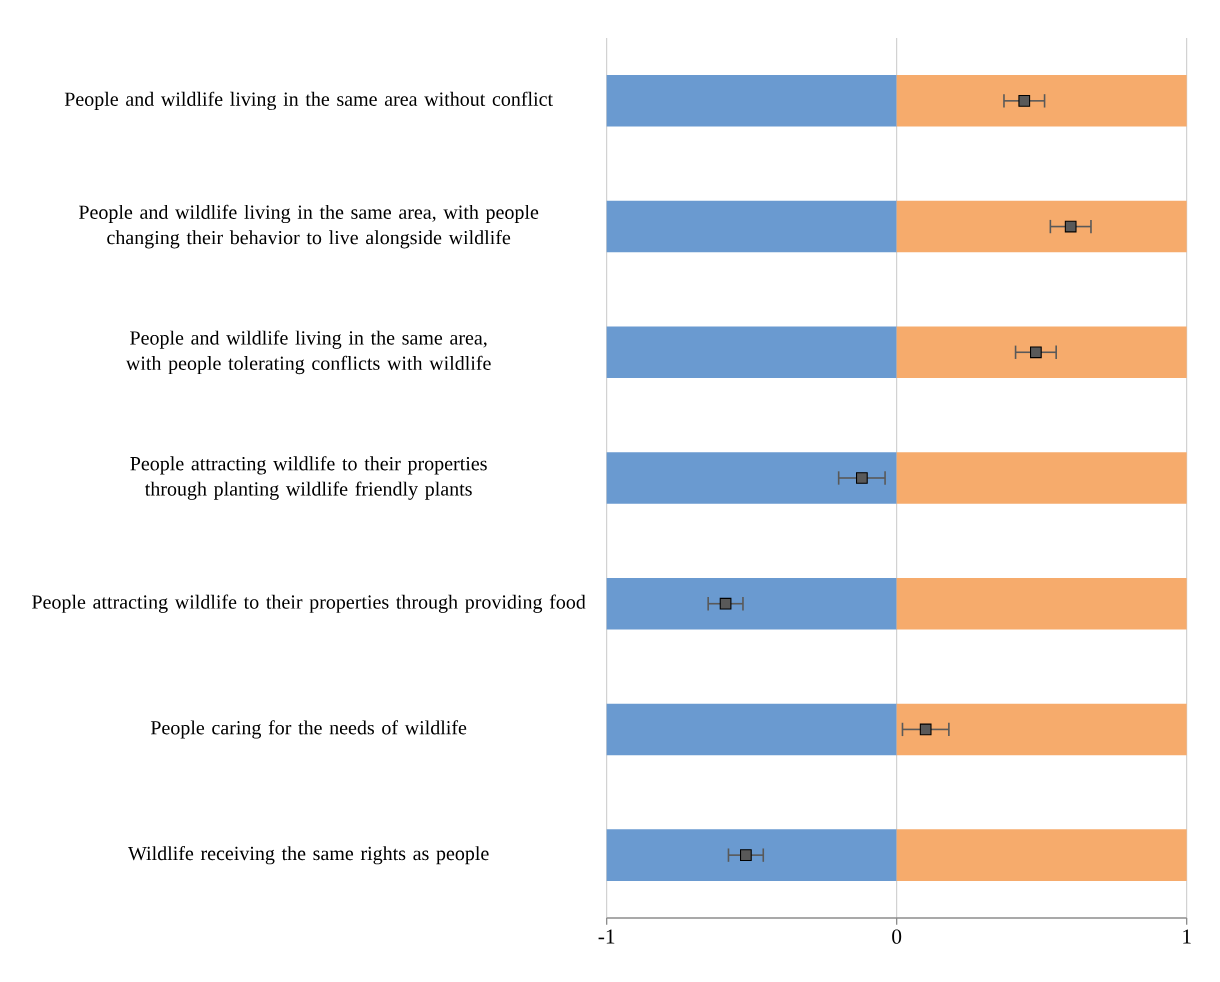 The height and width of the screenshot is (982, 1220). Describe the element at coordinates (308, 478) in the screenshot. I see `y-tick-label: People attracting wildlife to their properties through planting wildlife friendly plants` at that location.